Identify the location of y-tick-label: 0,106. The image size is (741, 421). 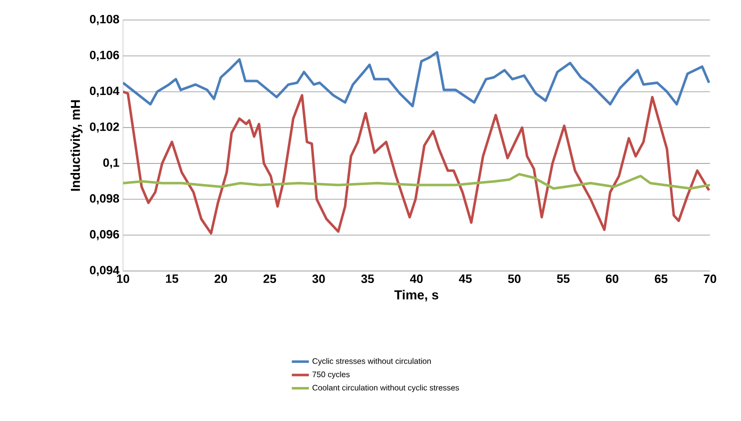
(105, 55).